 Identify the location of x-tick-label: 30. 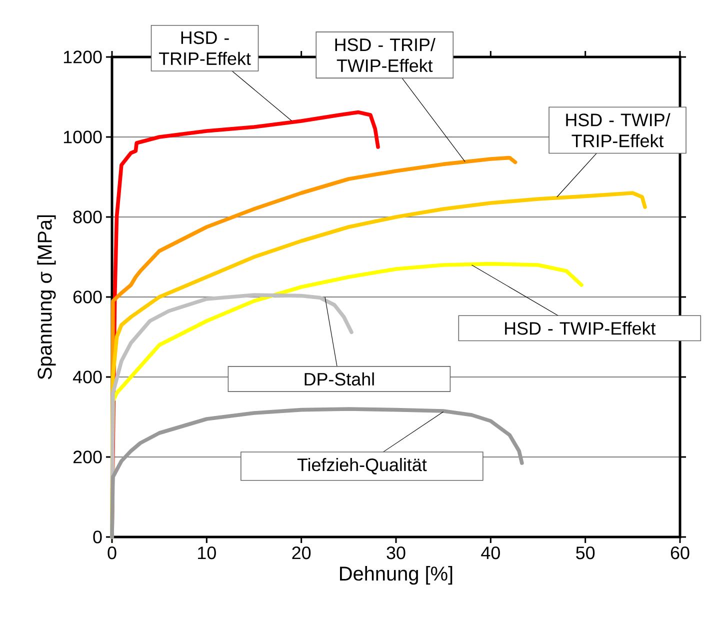
(396, 553).